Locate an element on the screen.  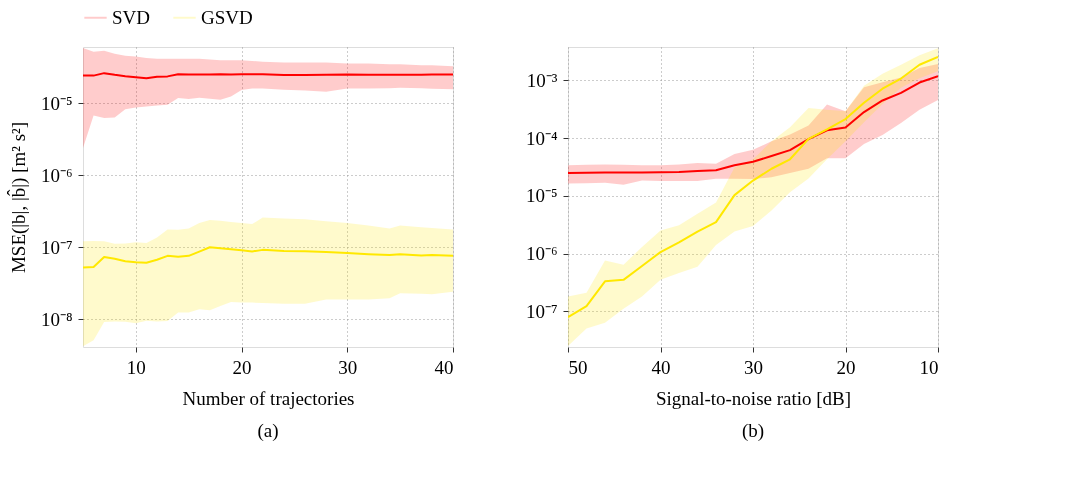
y-tick-label: 10⁻⁴ is located at coordinates (541, 138).